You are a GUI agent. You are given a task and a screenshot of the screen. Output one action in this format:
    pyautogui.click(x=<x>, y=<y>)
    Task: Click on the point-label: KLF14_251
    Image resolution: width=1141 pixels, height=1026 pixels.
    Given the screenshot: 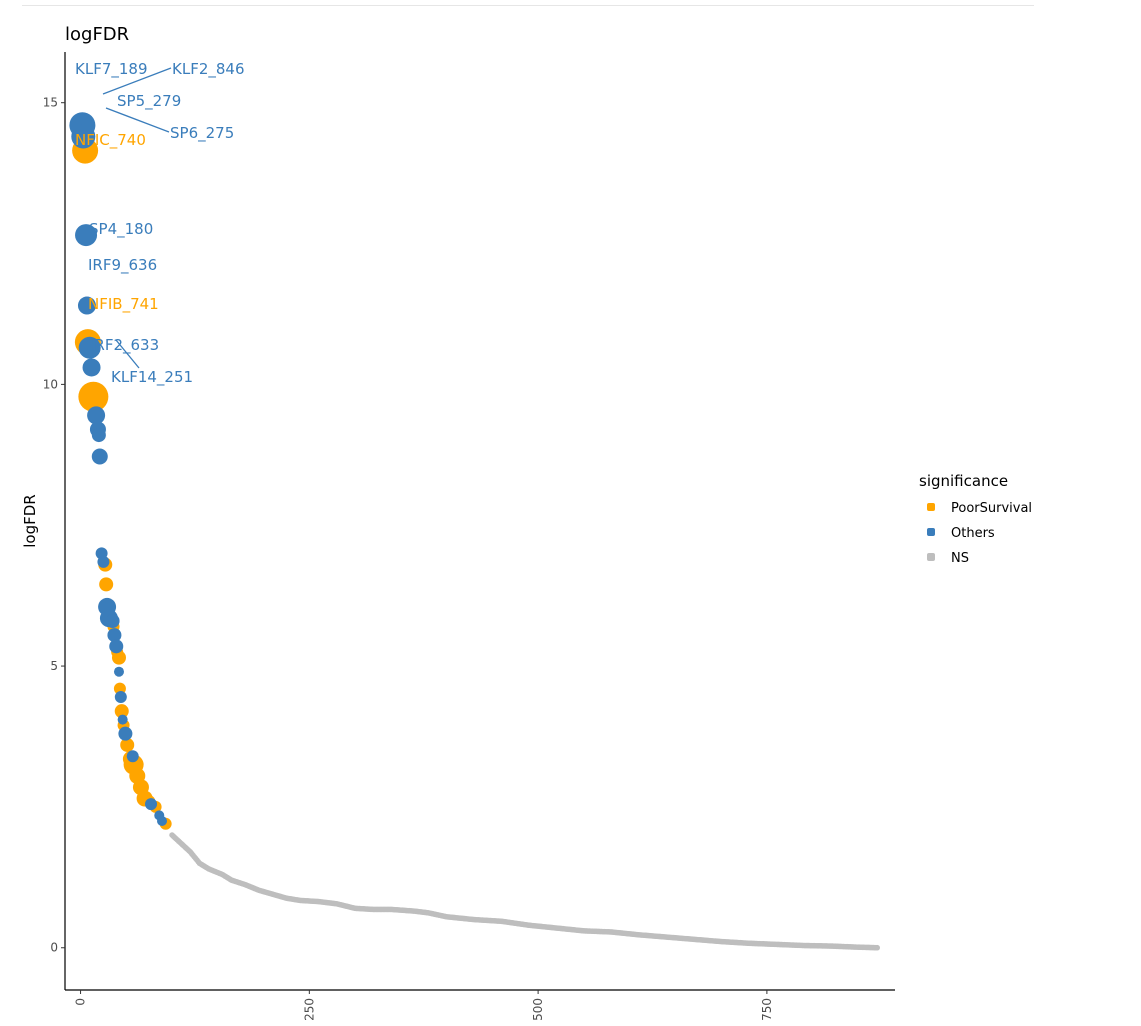 What is the action you would take?
    pyautogui.click(x=152, y=377)
    